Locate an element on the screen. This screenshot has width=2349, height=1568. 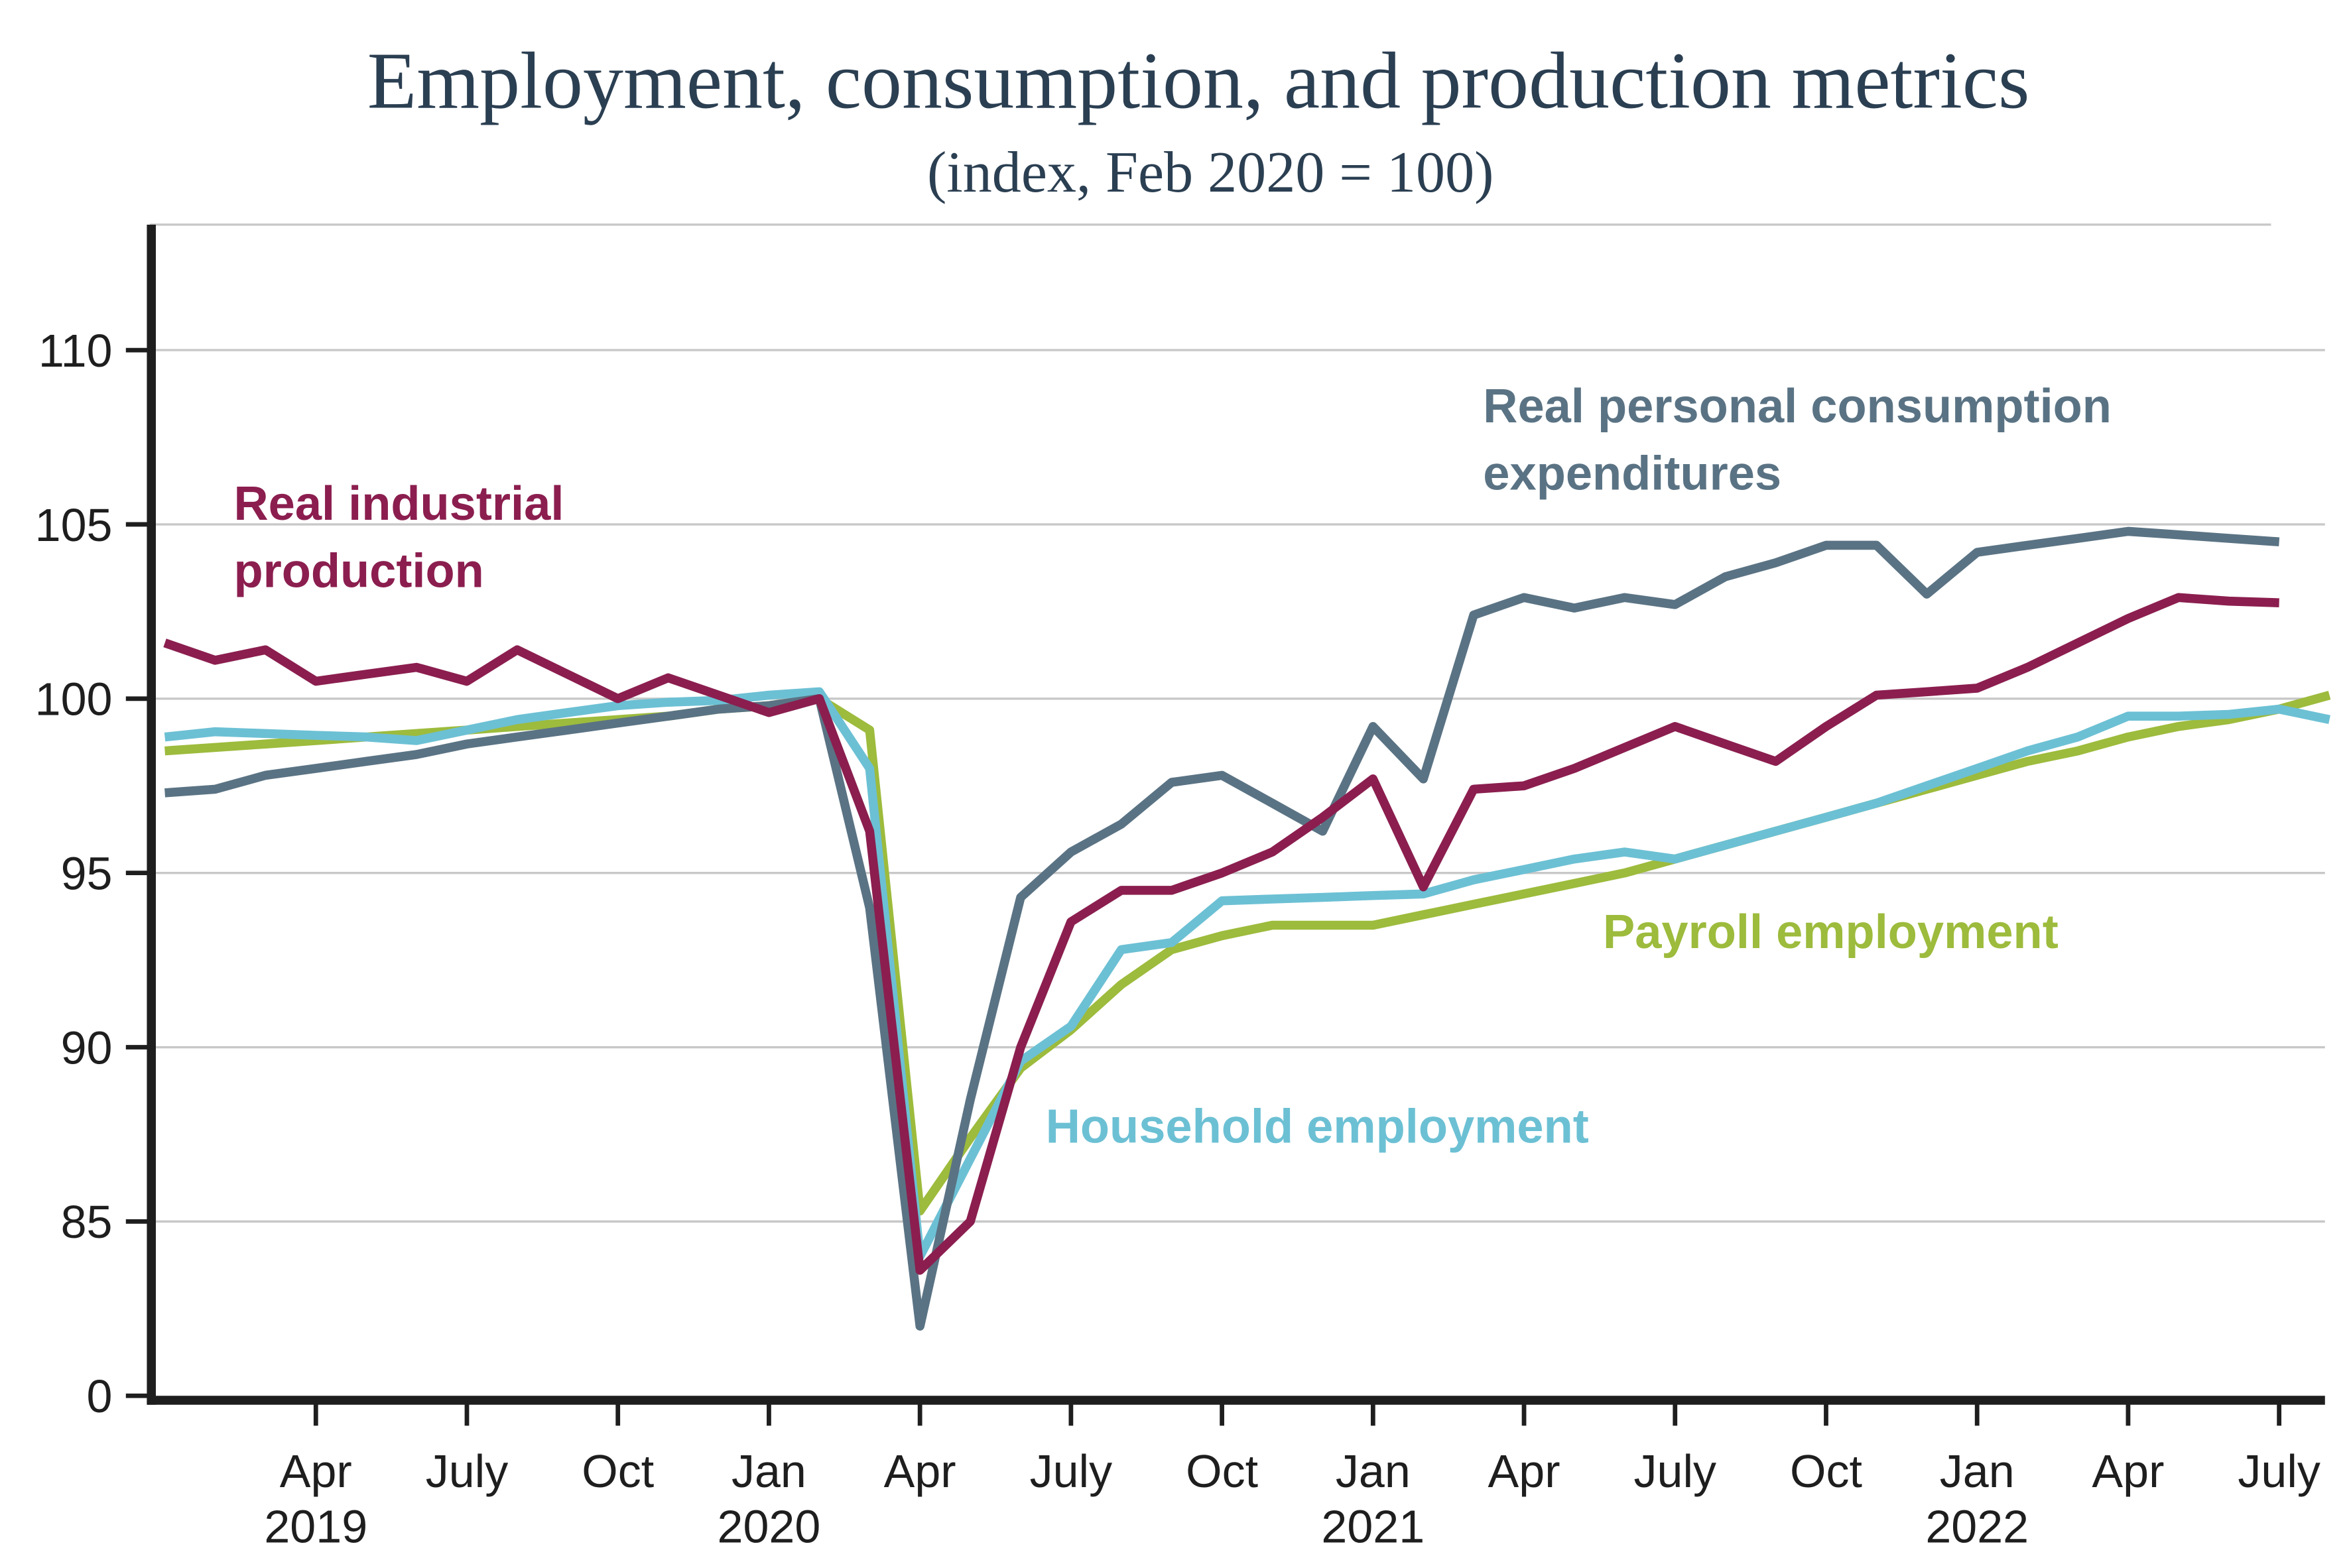
y-tick-label: 90 is located at coordinates (87, 1047).